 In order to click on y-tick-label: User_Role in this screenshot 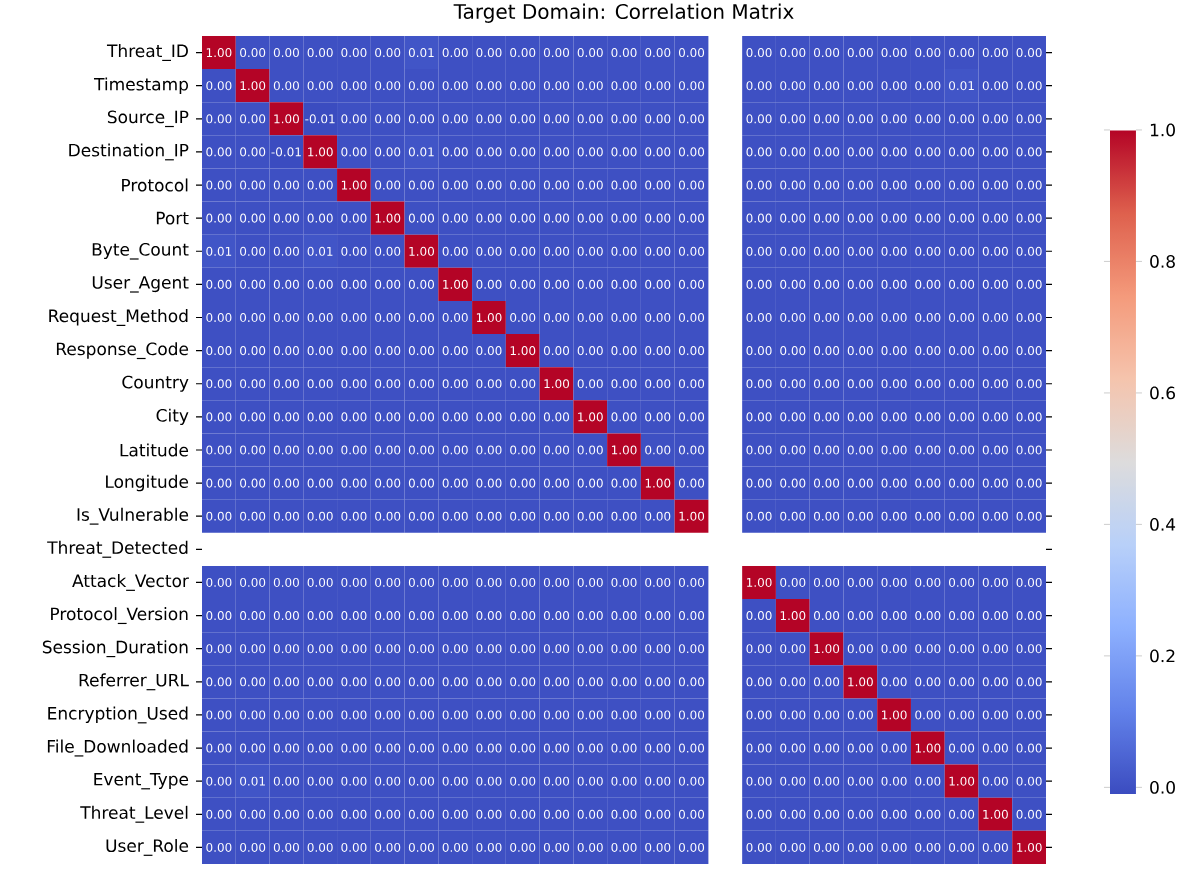, I will do `click(147, 847)`.